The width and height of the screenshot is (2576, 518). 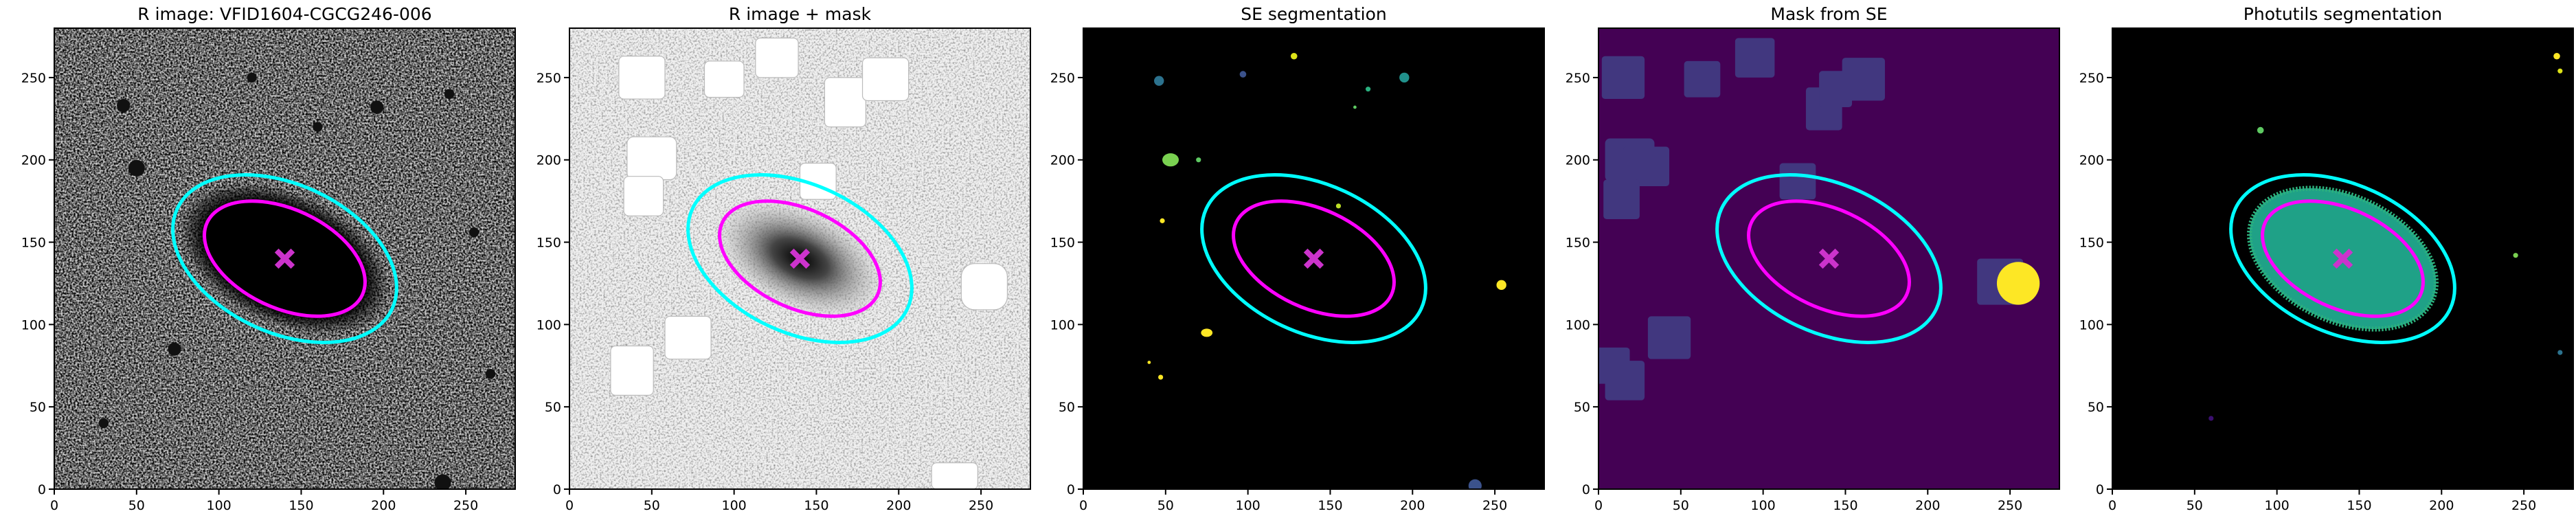 What do you see at coordinates (800, 14) in the screenshot?
I see `panel-title: R image + mask` at bounding box center [800, 14].